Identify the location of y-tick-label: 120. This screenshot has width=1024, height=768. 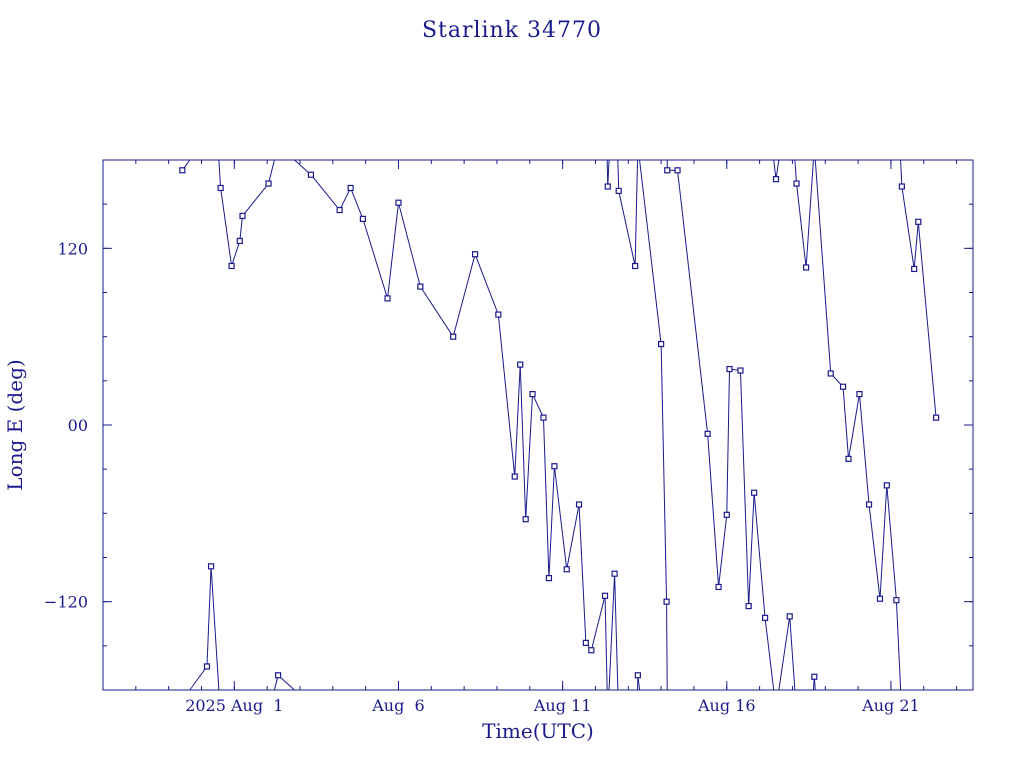
(72, 248).